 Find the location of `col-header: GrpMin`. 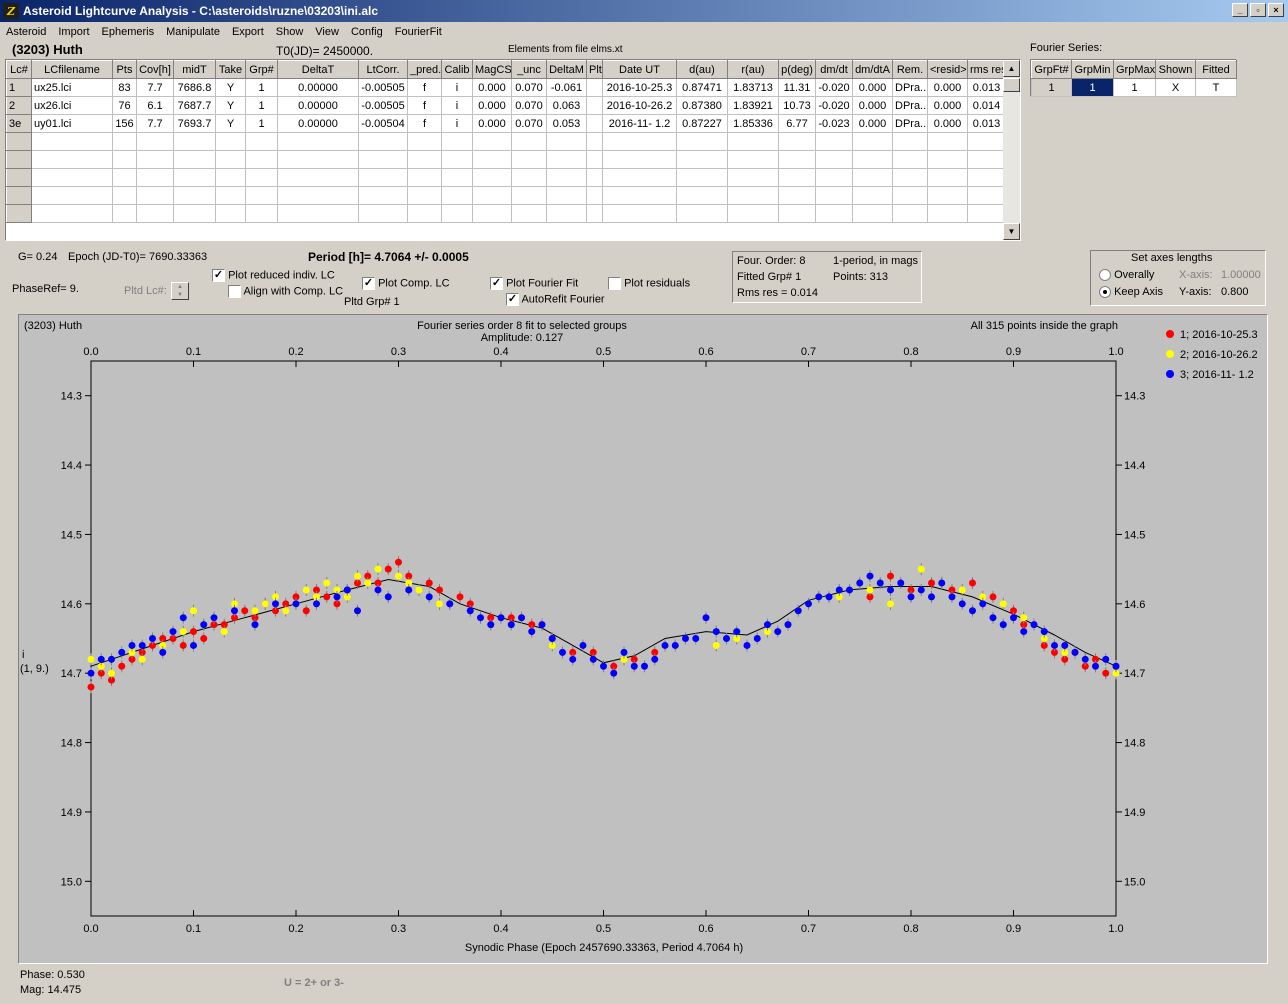

col-header: GrpMin is located at coordinates (1092, 69).